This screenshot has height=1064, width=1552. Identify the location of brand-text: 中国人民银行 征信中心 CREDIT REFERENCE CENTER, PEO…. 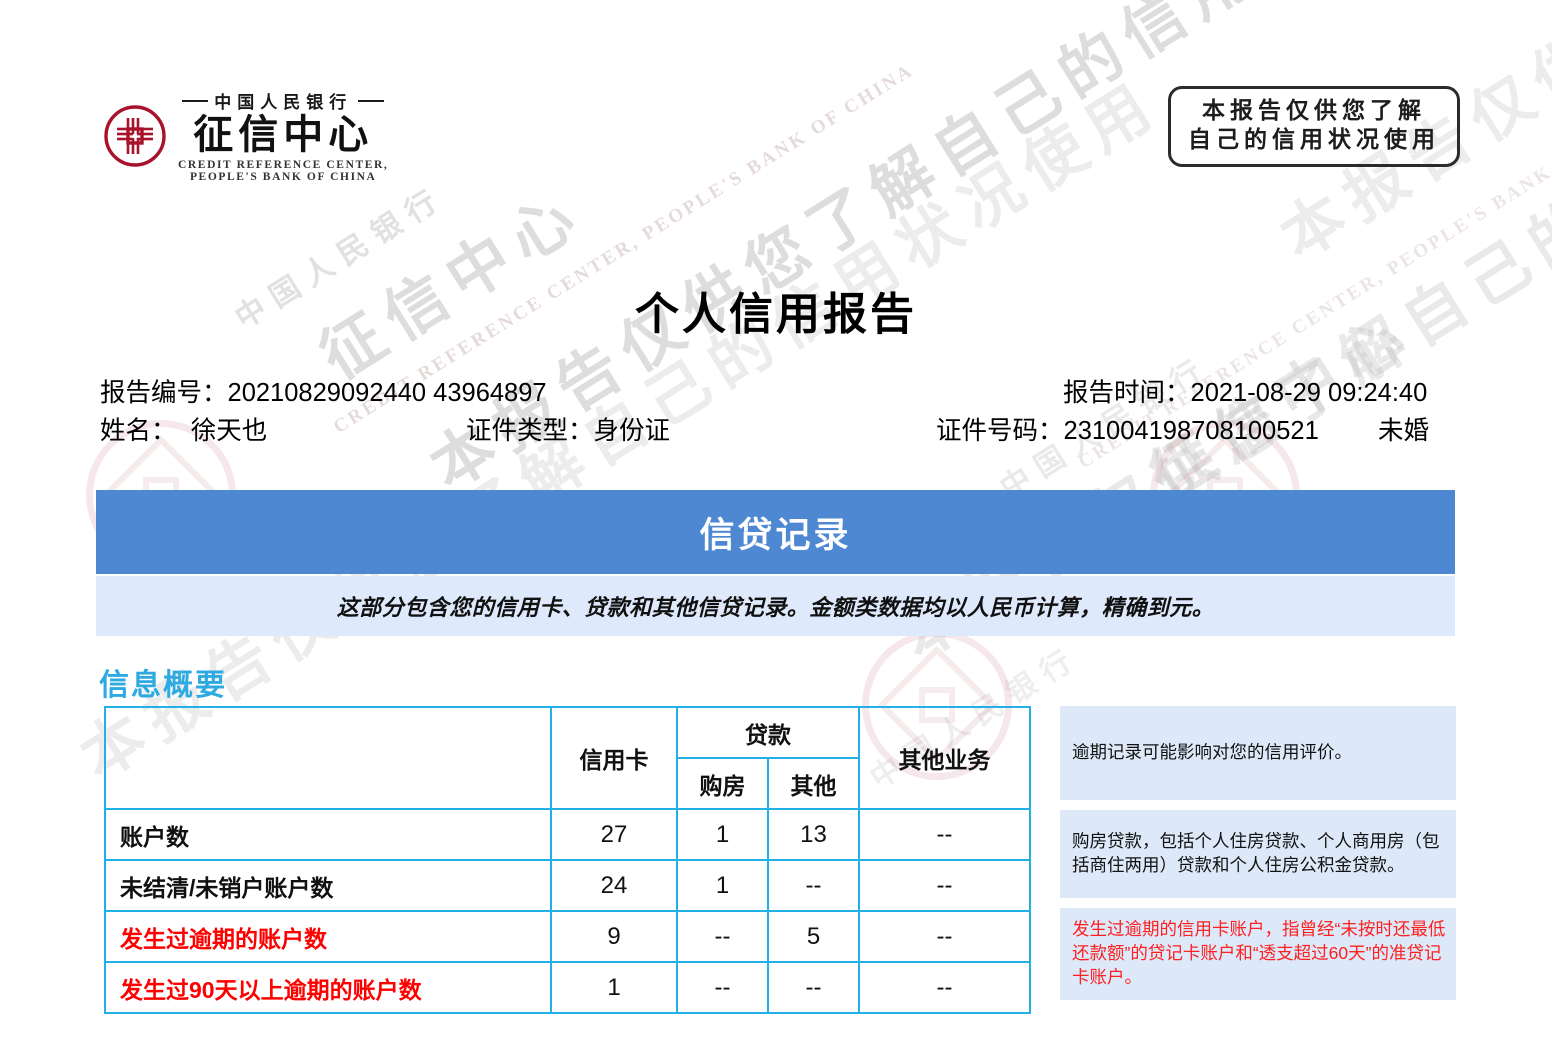
(283, 135).